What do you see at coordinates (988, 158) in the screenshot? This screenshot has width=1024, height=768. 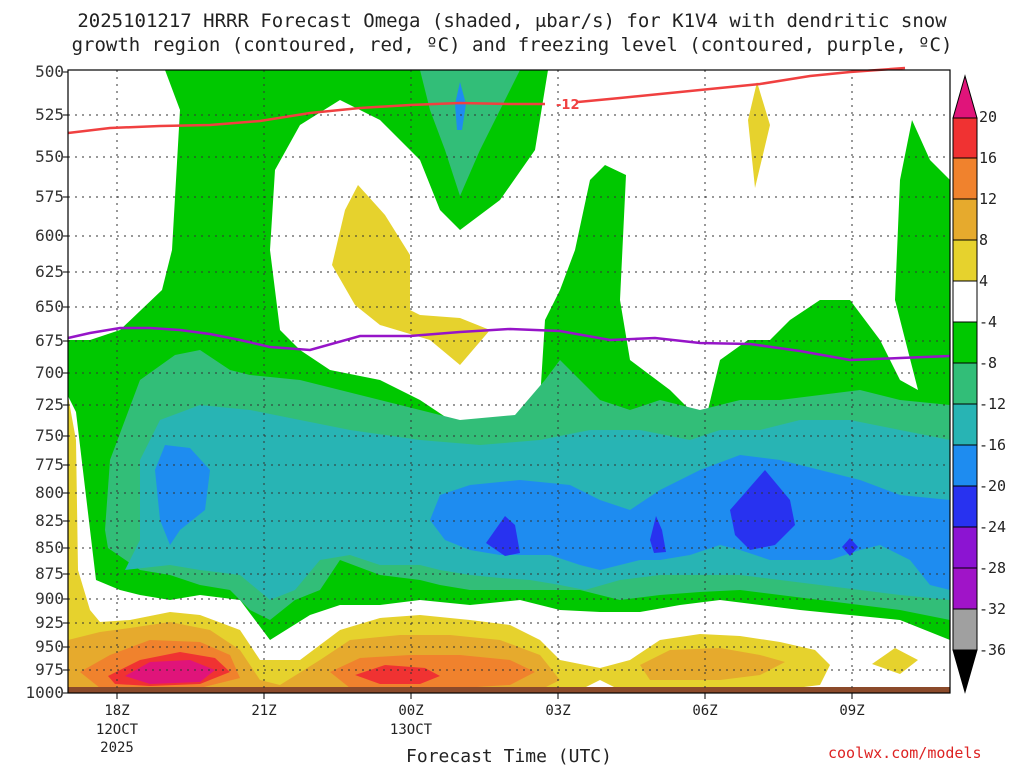 I see `colorbar-label: 16` at bounding box center [988, 158].